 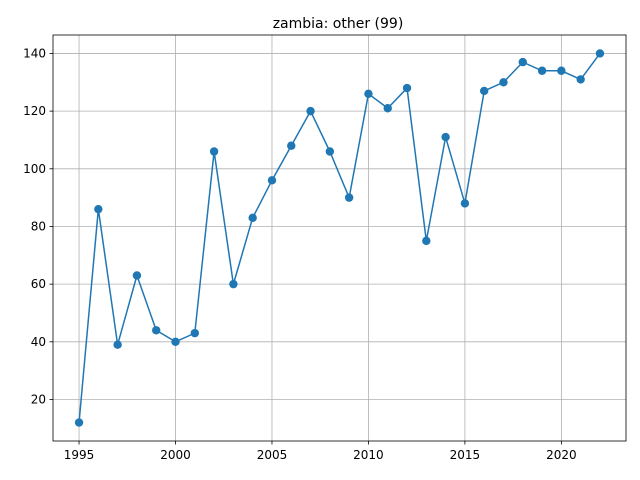 I want to click on x-tick-label: 2010, so click(x=368, y=455).